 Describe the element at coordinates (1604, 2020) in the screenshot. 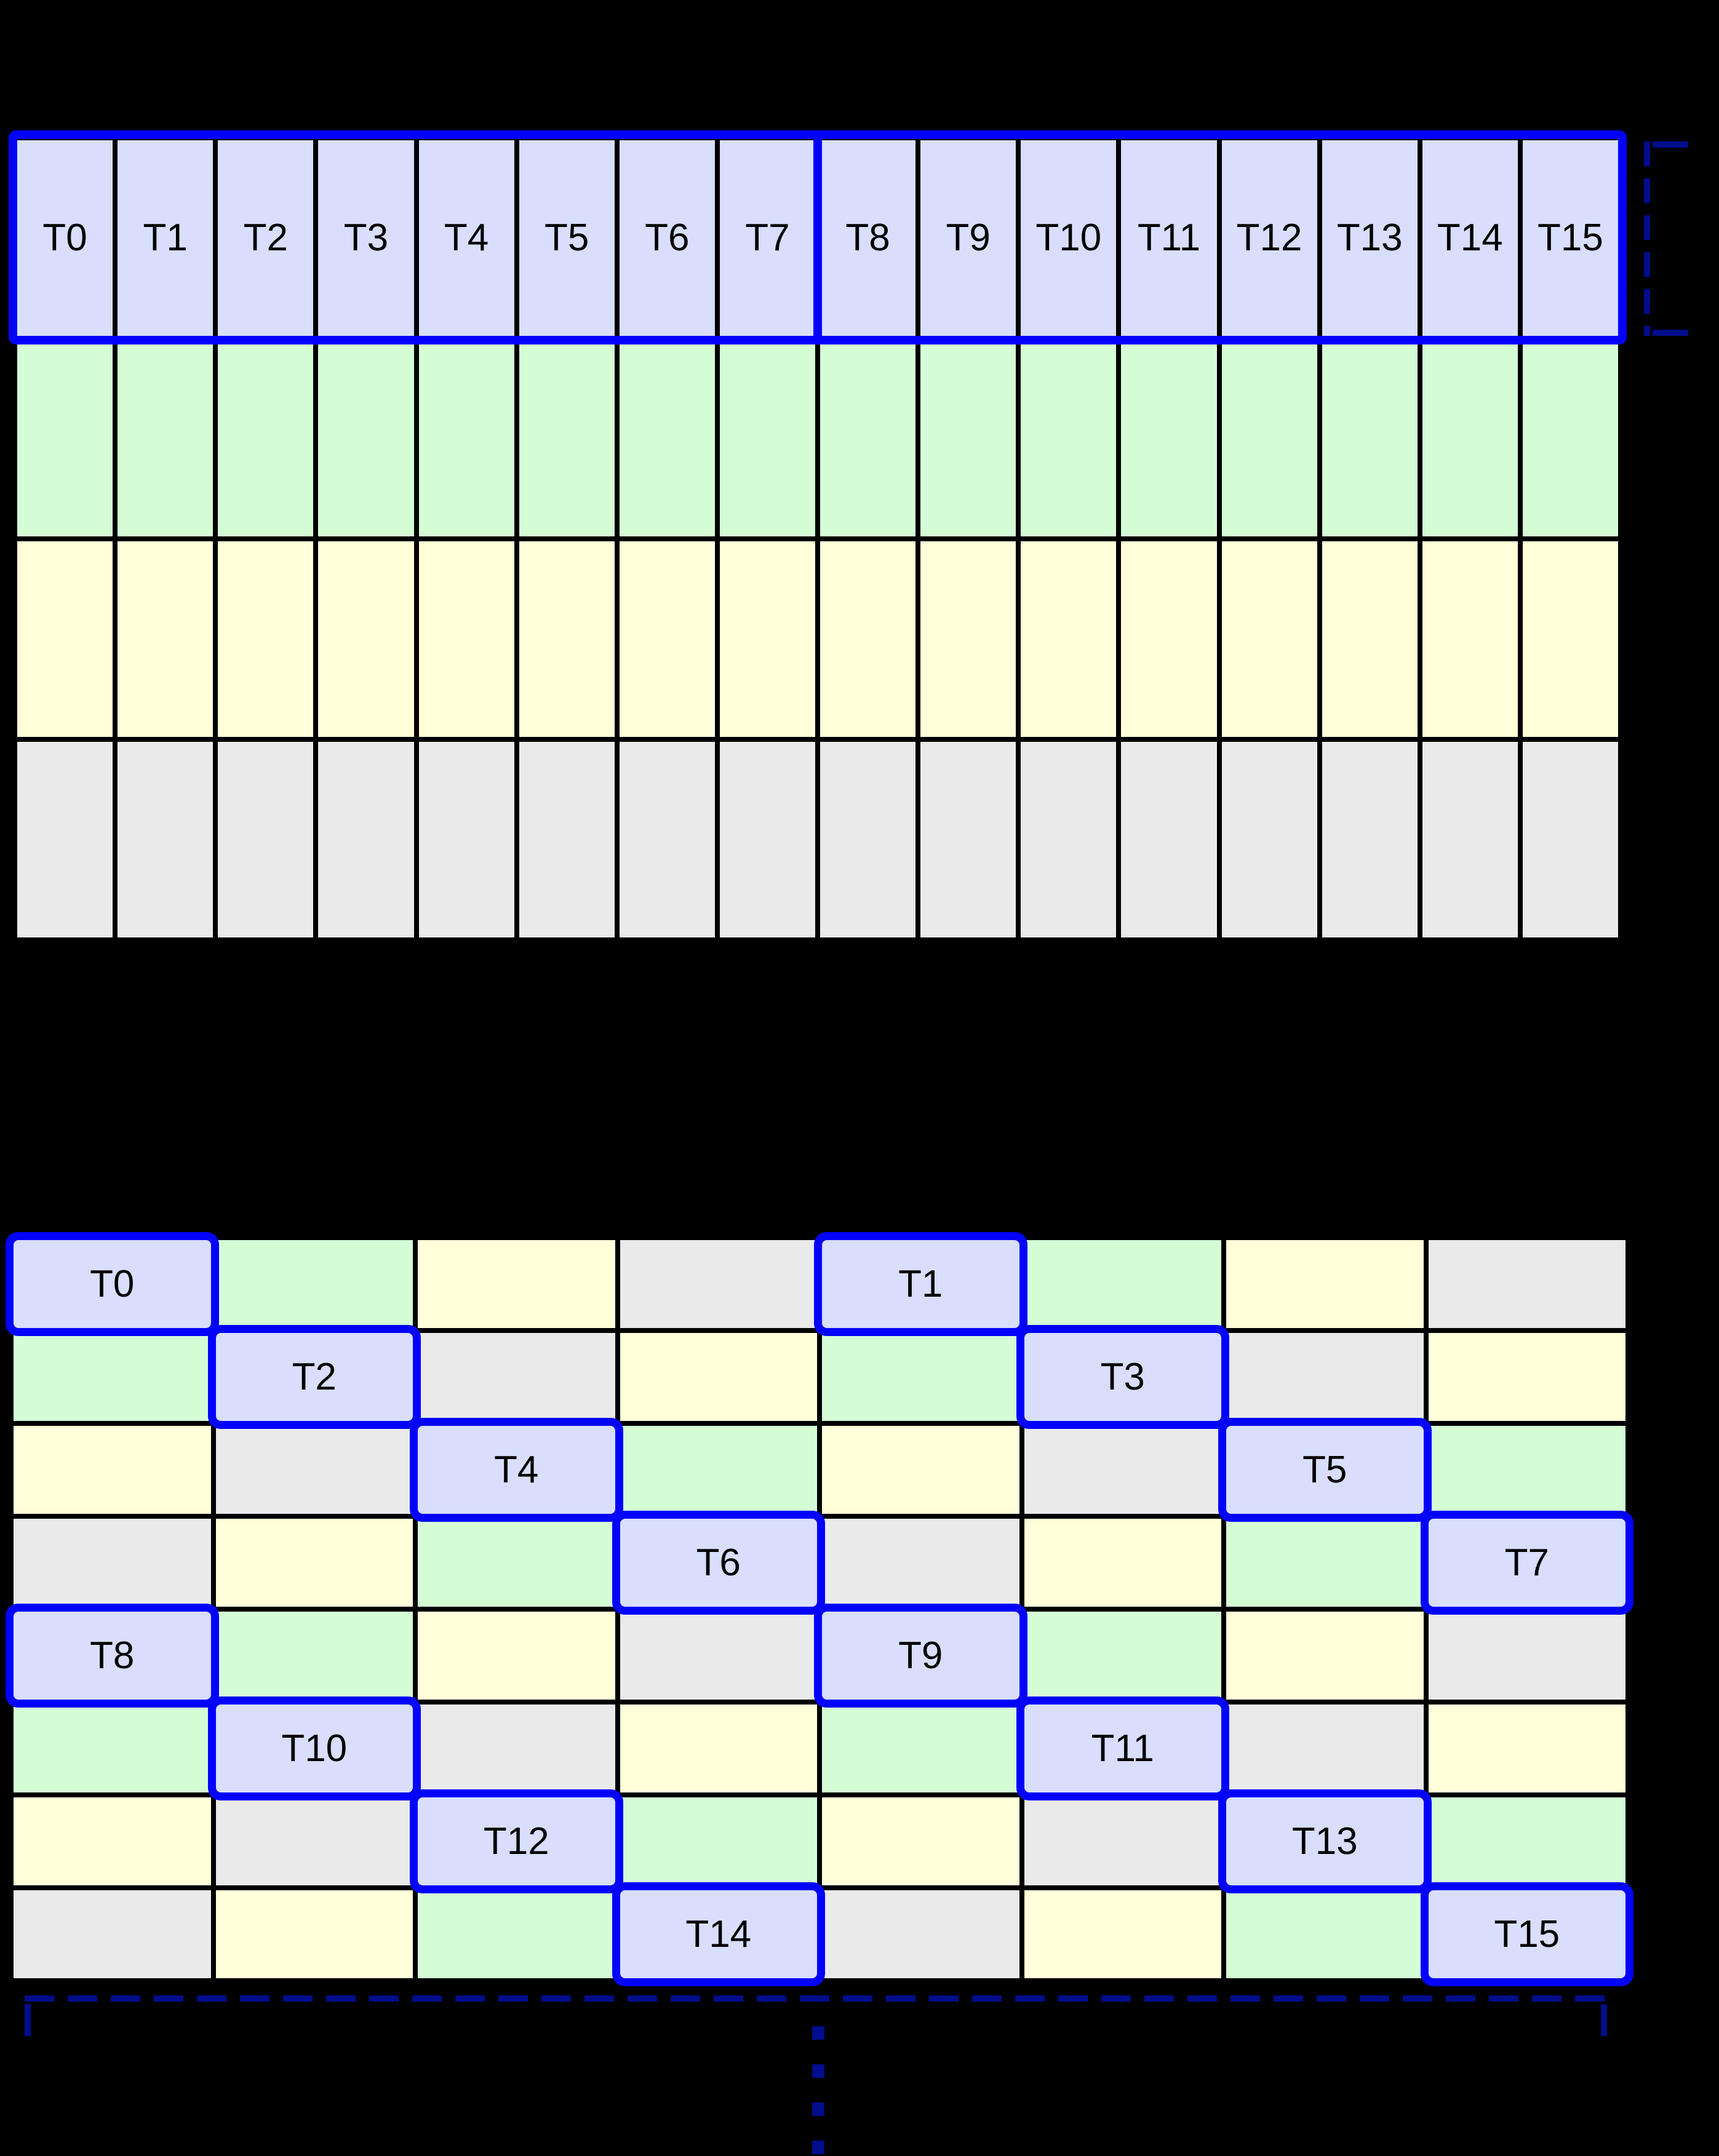

I see `width-bracket-right-tick` at that location.